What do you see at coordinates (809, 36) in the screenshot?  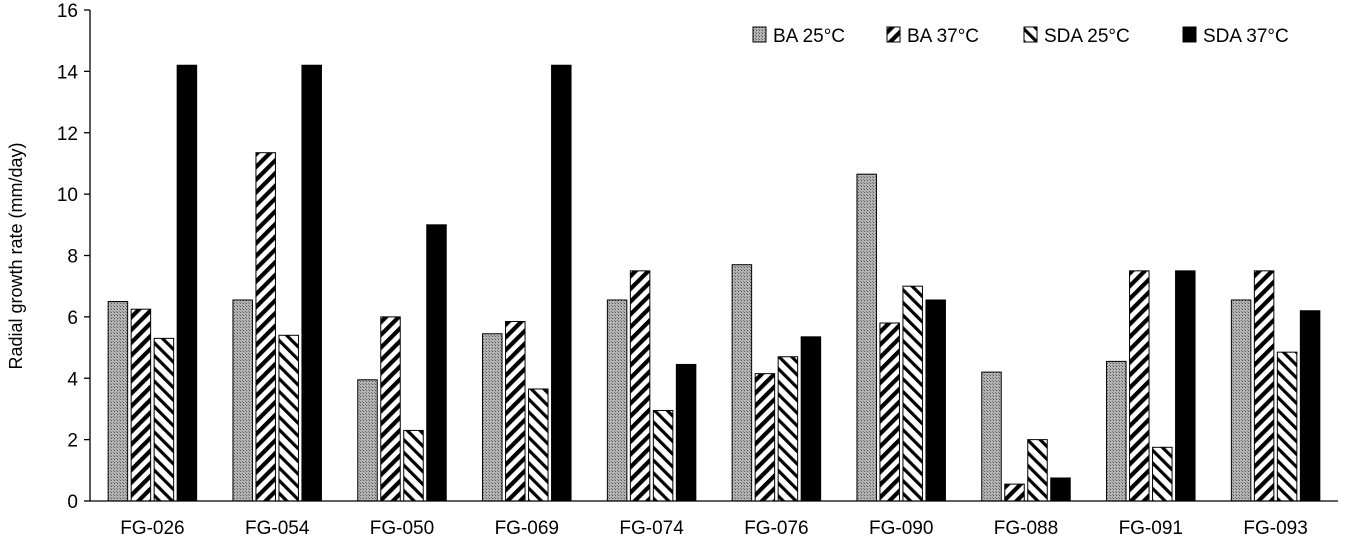 I see `legend-label: BA 25°C` at bounding box center [809, 36].